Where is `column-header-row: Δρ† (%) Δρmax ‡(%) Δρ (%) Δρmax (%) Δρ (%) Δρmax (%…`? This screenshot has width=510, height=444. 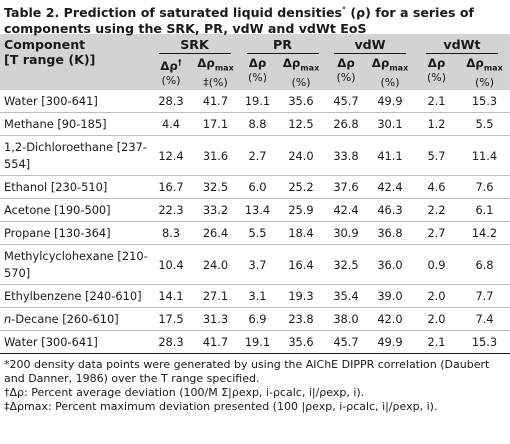
column-header-row: Δρ† (%) Δρmax ‡(%) Δρ (%) Δρmax (%) Δρ (%) Δρmax (%… is located at coordinates (255, 73).